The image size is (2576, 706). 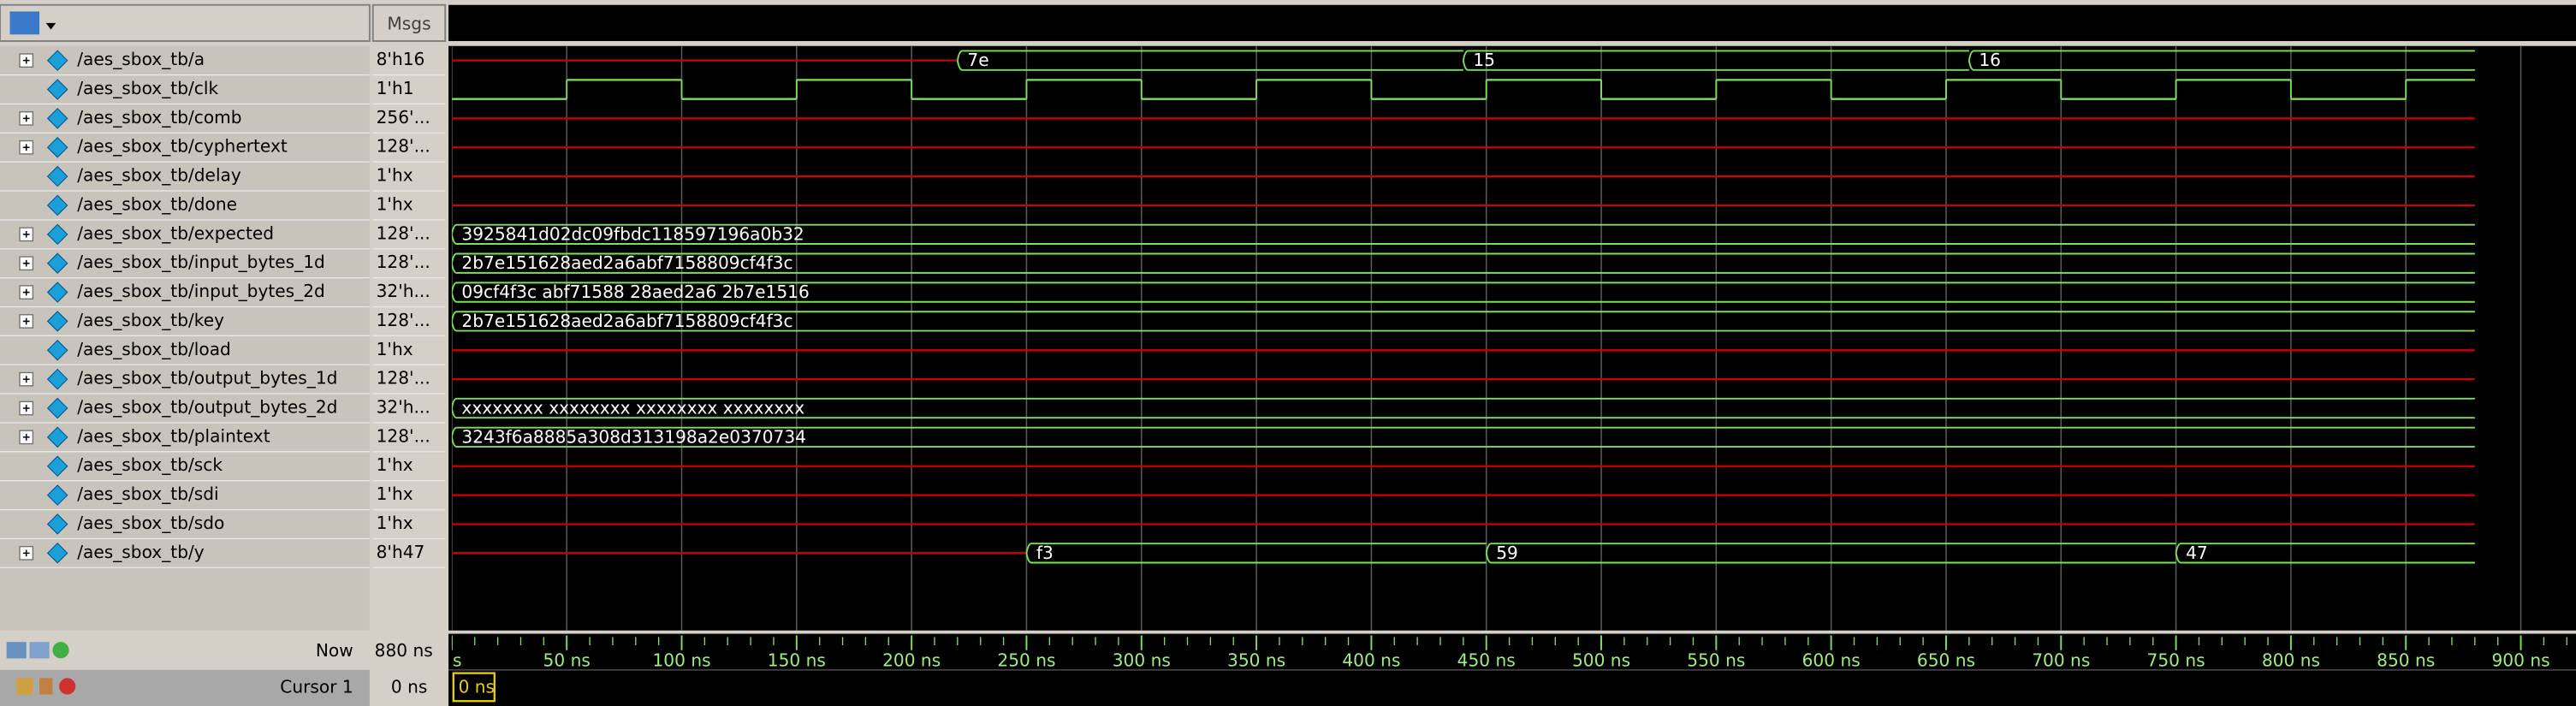 What do you see at coordinates (50, 26) in the screenshot?
I see `dropdown-arrow` at bounding box center [50, 26].